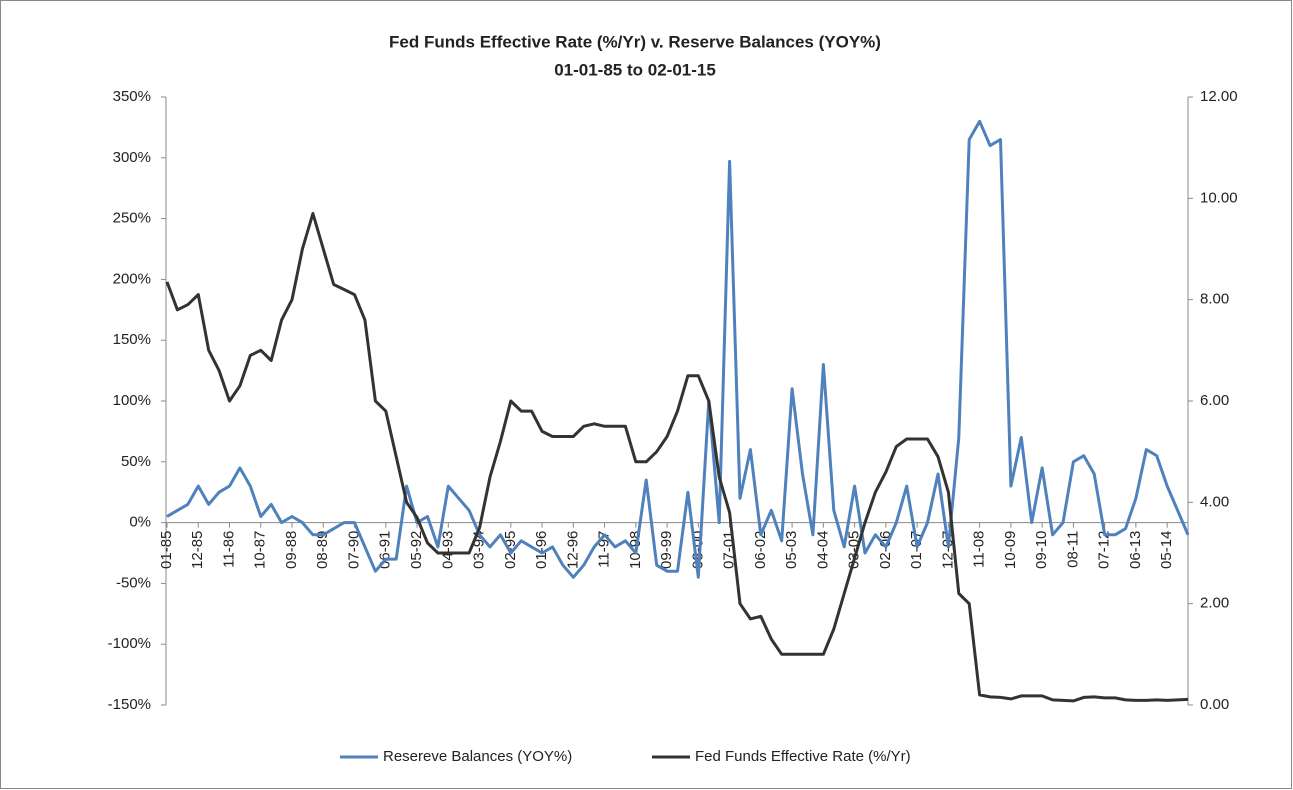 This screenshot has height=790, width=1293. What do you see at coordinates (572, 550) in the screenshot?
I see `x-tick-label: 12-96` at bounding box center [572, 550].